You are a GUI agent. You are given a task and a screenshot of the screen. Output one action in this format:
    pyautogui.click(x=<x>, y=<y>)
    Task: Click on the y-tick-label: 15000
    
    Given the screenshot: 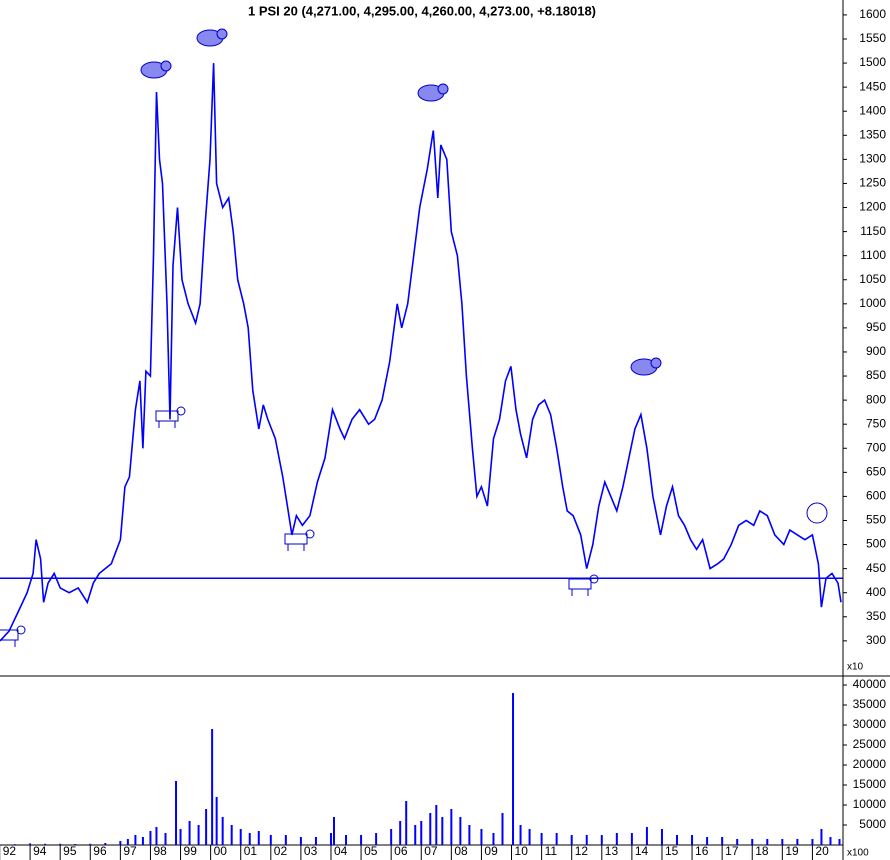 What is the action you would take?
    pyautogui.click(x=870, y=784)
    